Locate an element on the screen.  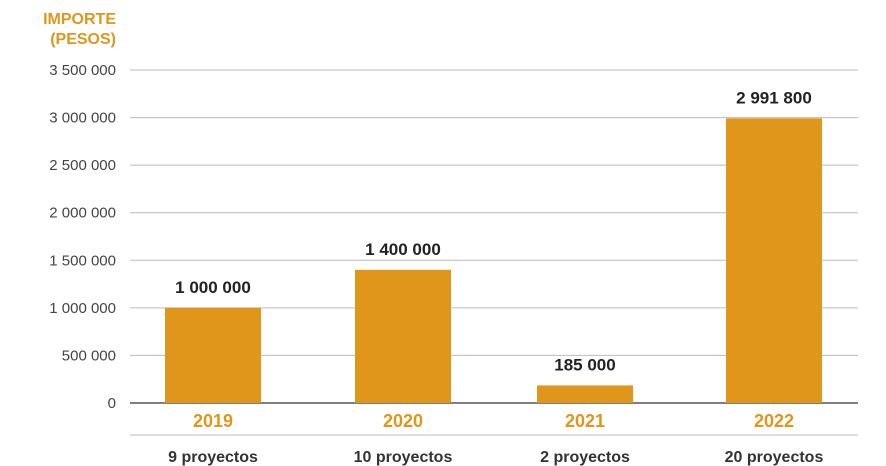
x-category-label: 2022 is located at coordinates (774, 421).